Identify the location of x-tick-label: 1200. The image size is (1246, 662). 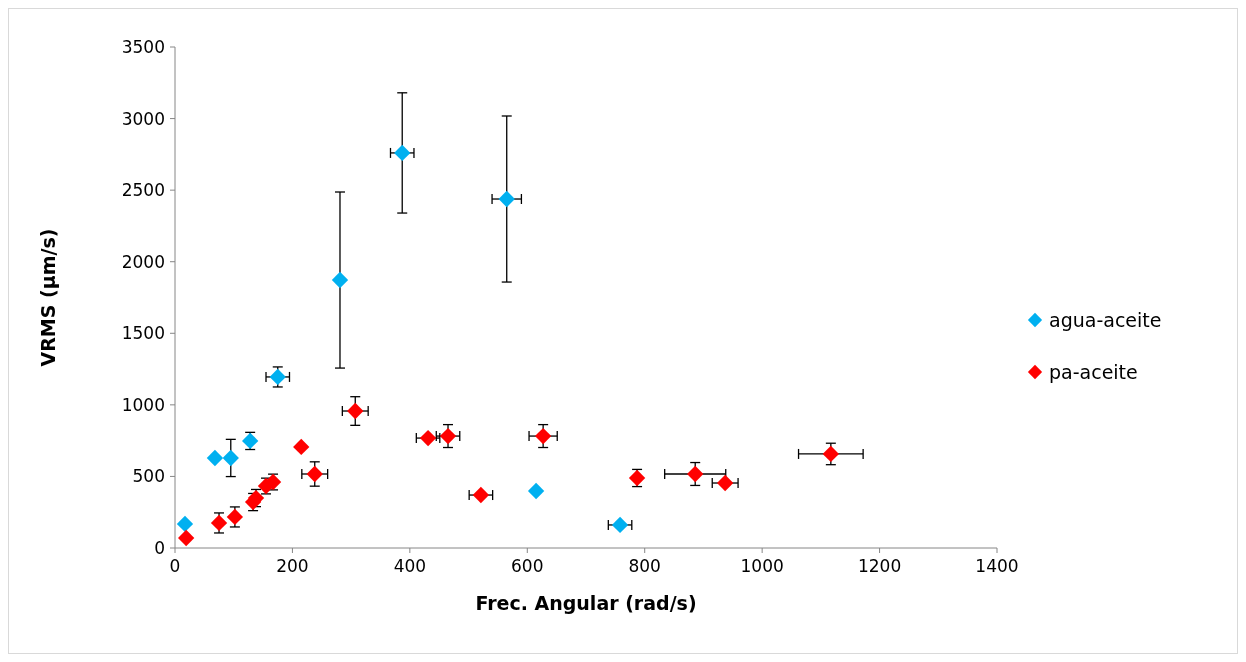
(879, 566).